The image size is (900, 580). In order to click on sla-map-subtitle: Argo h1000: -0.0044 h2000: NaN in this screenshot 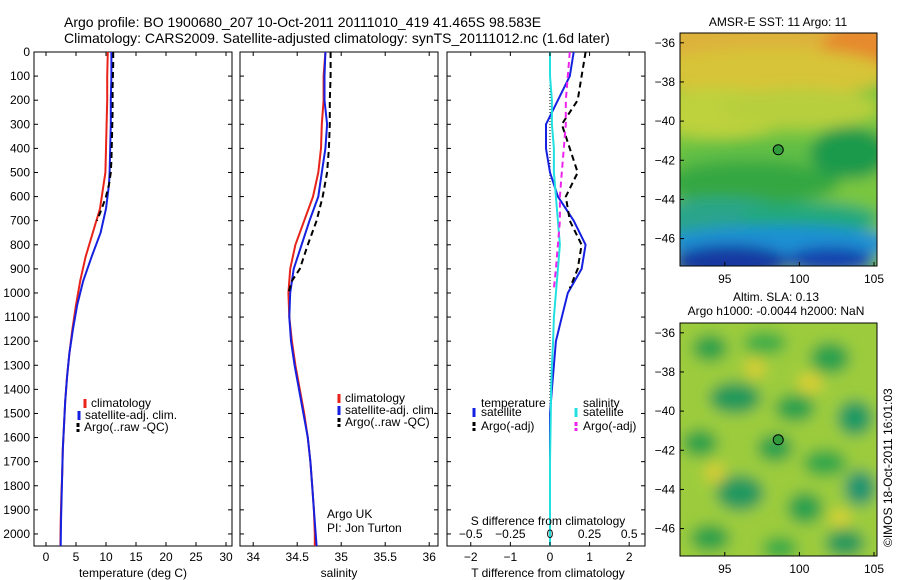, I will do `click(776, 311)`.